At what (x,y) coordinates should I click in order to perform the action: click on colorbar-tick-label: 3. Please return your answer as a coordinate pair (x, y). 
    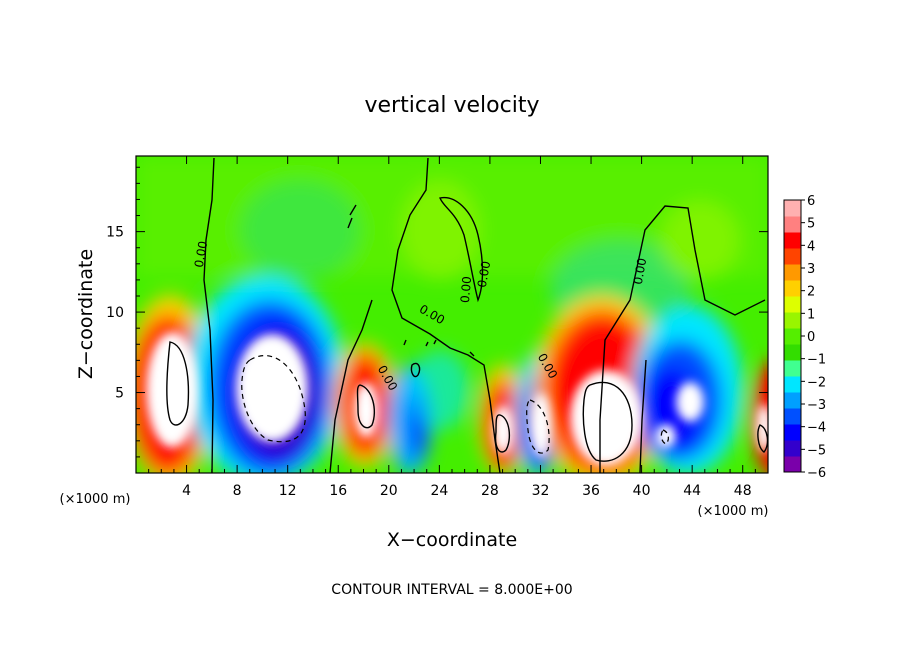
    Looking at the image, I should click on (811, 269).